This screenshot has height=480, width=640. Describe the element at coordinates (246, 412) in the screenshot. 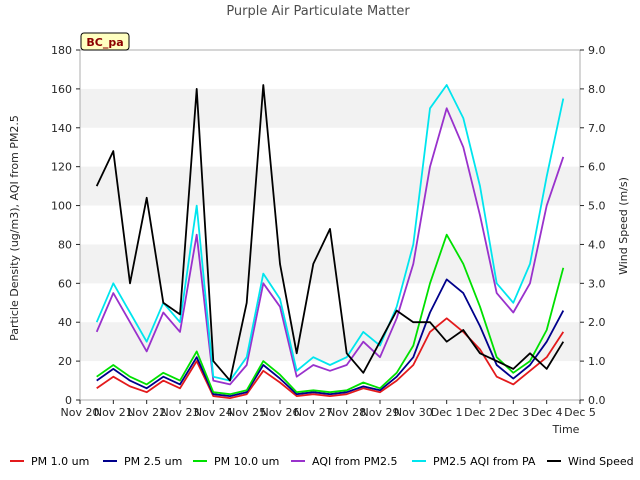

I see `x-tick-label: Nov 25` at that location.